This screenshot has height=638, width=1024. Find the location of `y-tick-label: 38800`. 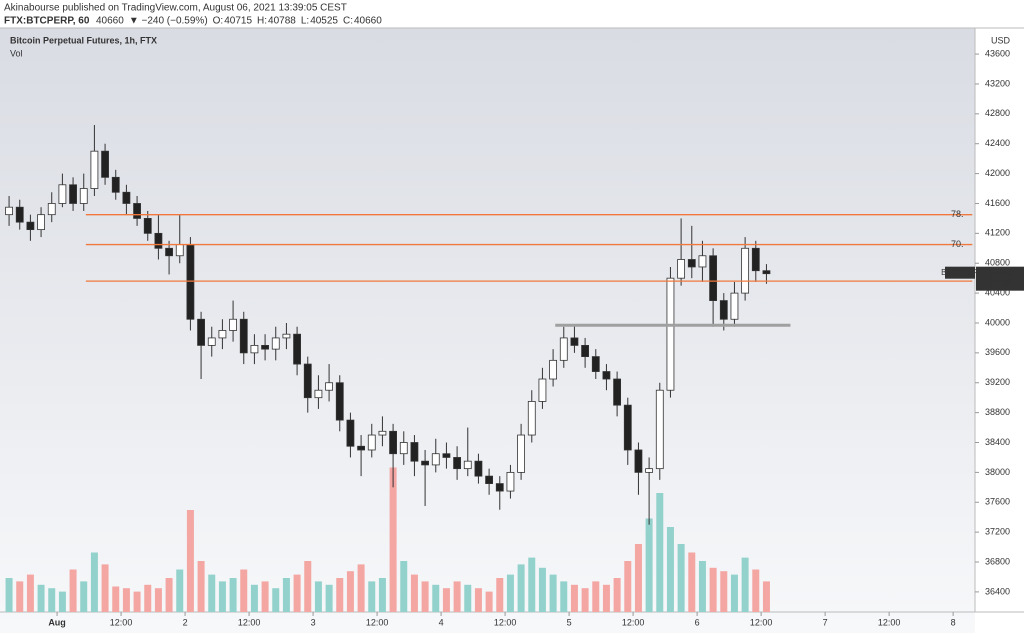

y-tick-label: 38800 is located at coordinates (997, 412).